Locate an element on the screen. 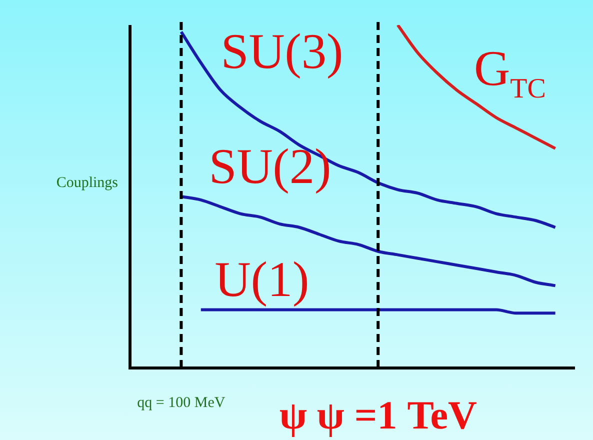 The width and height of the screenshot is (593, 440). series-label: SU(3) is located at coordinates (282, 51).